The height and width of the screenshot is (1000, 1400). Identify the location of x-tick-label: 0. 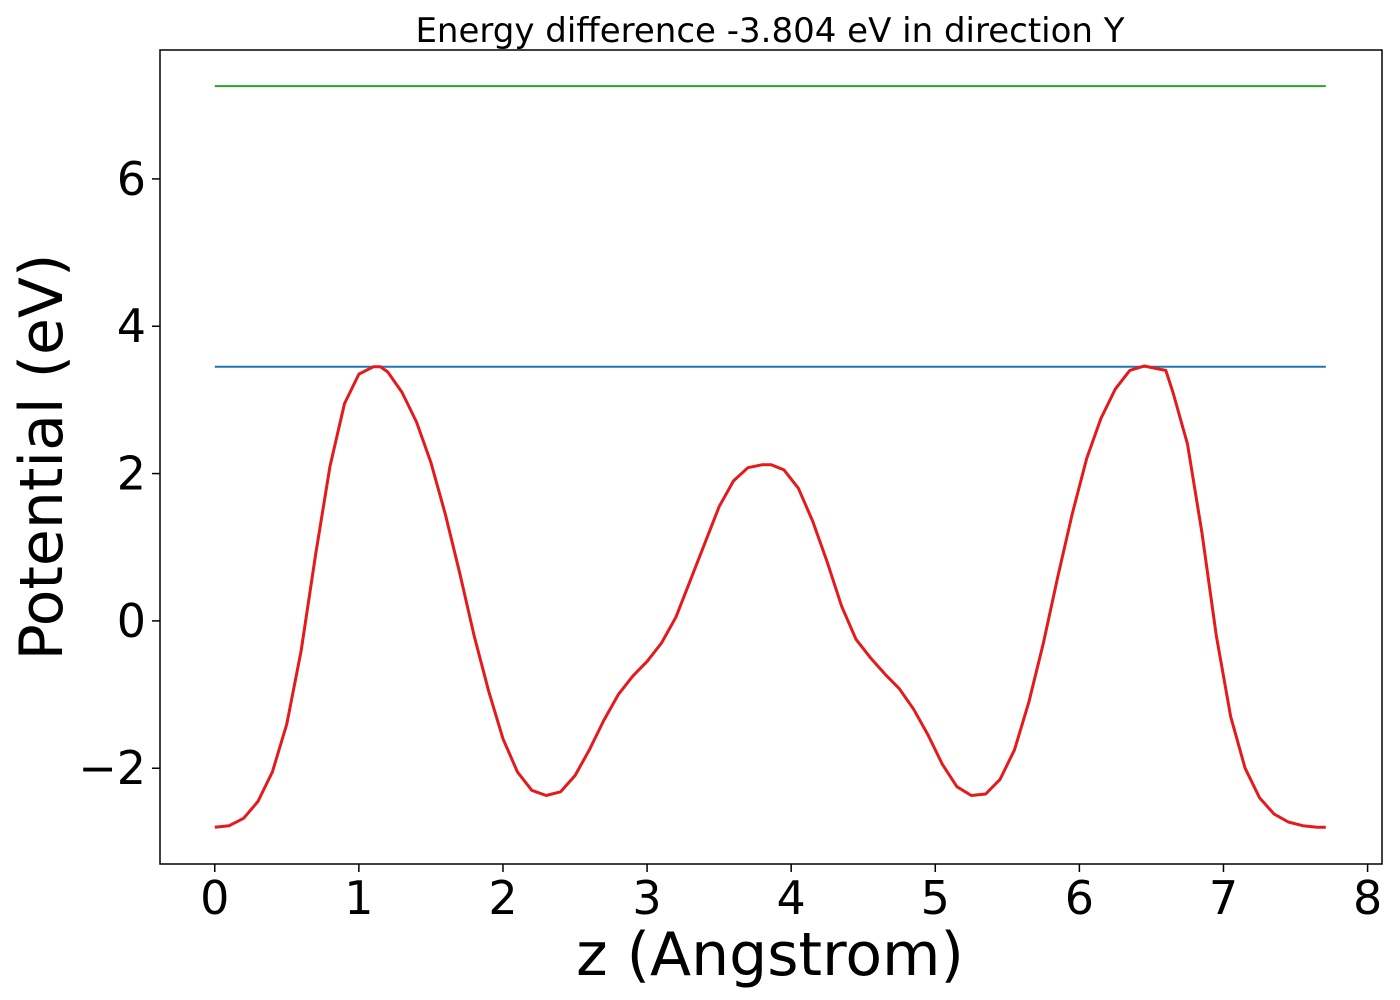
(214, 898).